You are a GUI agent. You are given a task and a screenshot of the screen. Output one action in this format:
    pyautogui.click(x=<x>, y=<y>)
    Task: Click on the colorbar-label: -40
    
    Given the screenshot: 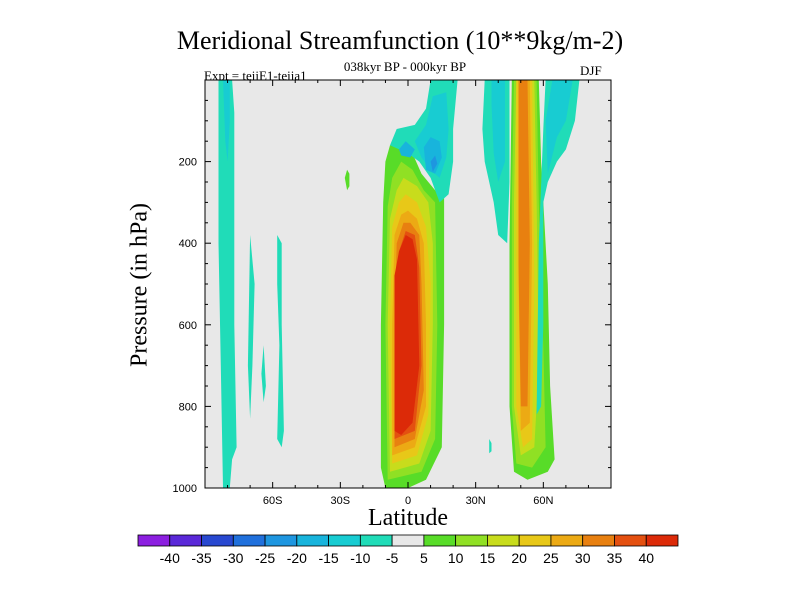 What is the action you would take?
    pyautogui.click(x=170, y=558)
    